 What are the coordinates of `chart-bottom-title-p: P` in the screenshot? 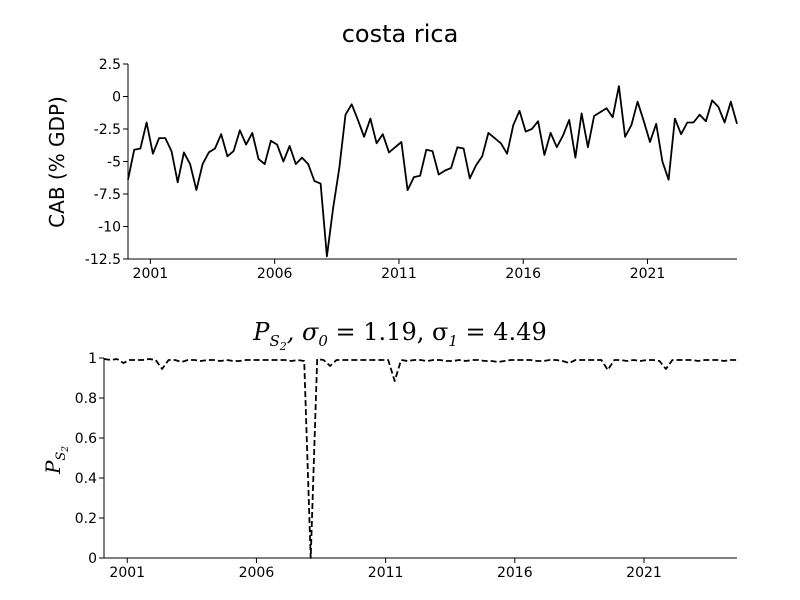 It's located at (261, 332).